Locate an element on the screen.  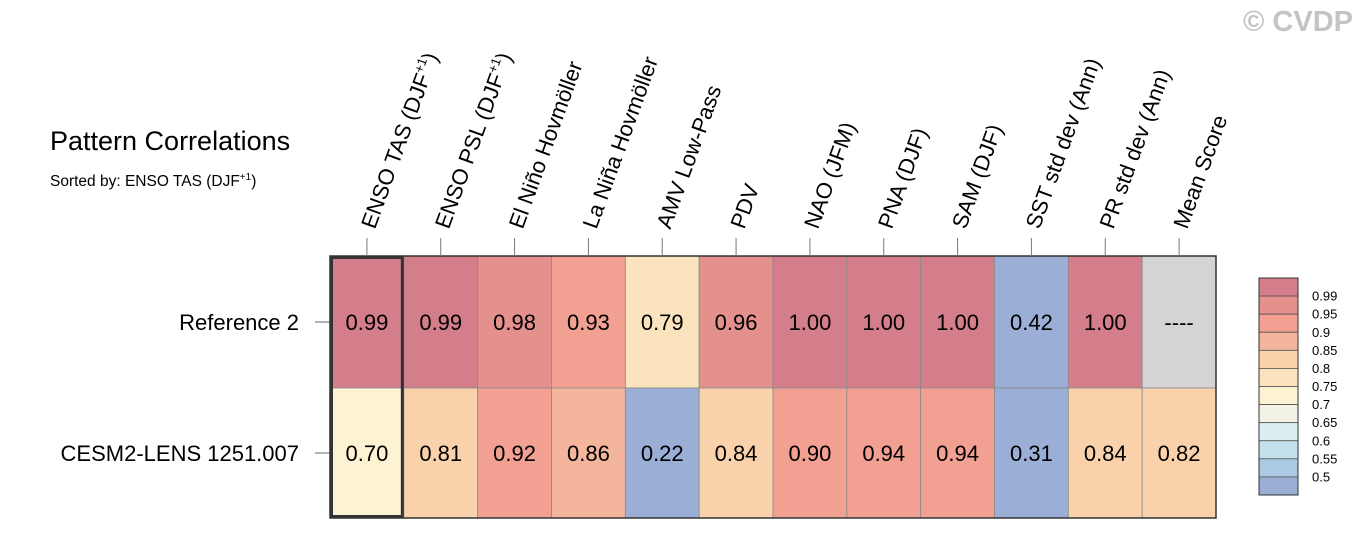
cell-value-label: 0.70 is located at coordinates (367, 453).